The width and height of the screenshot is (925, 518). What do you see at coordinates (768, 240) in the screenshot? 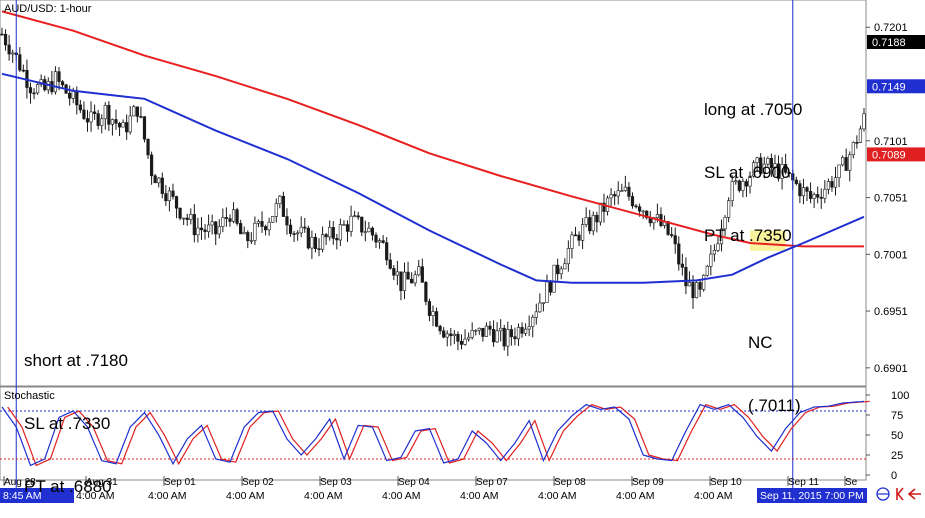
I see `nc-highlight-zone` at bounding box center [768, 240].